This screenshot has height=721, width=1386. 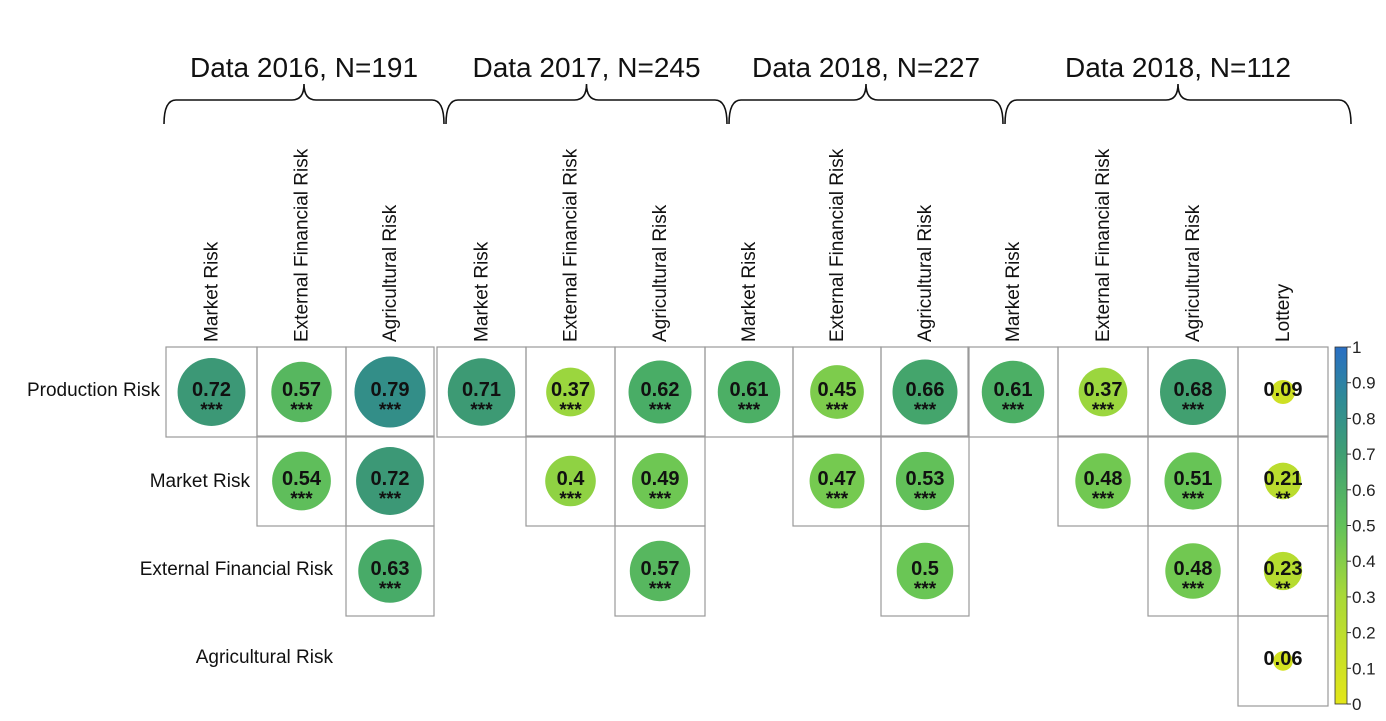 What do you see at coordinates (586, 67) in the screenshot?
I see `panel-title: Data 2017, N=245` at bounding box center [586, 67].